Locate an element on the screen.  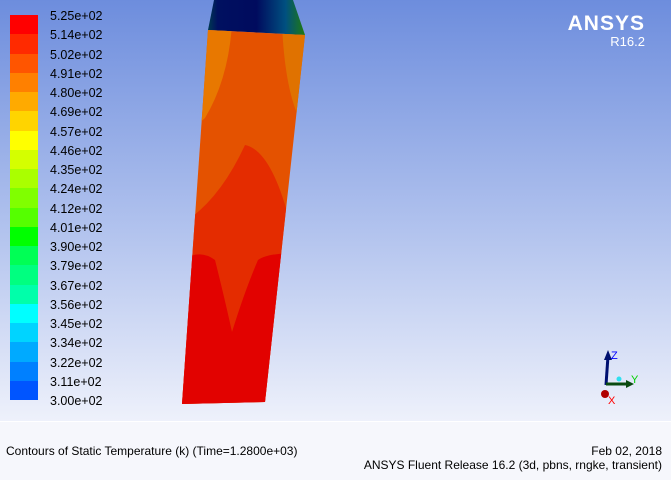
legend-label: 4.91e+02 is located at coordinates (76, 73).